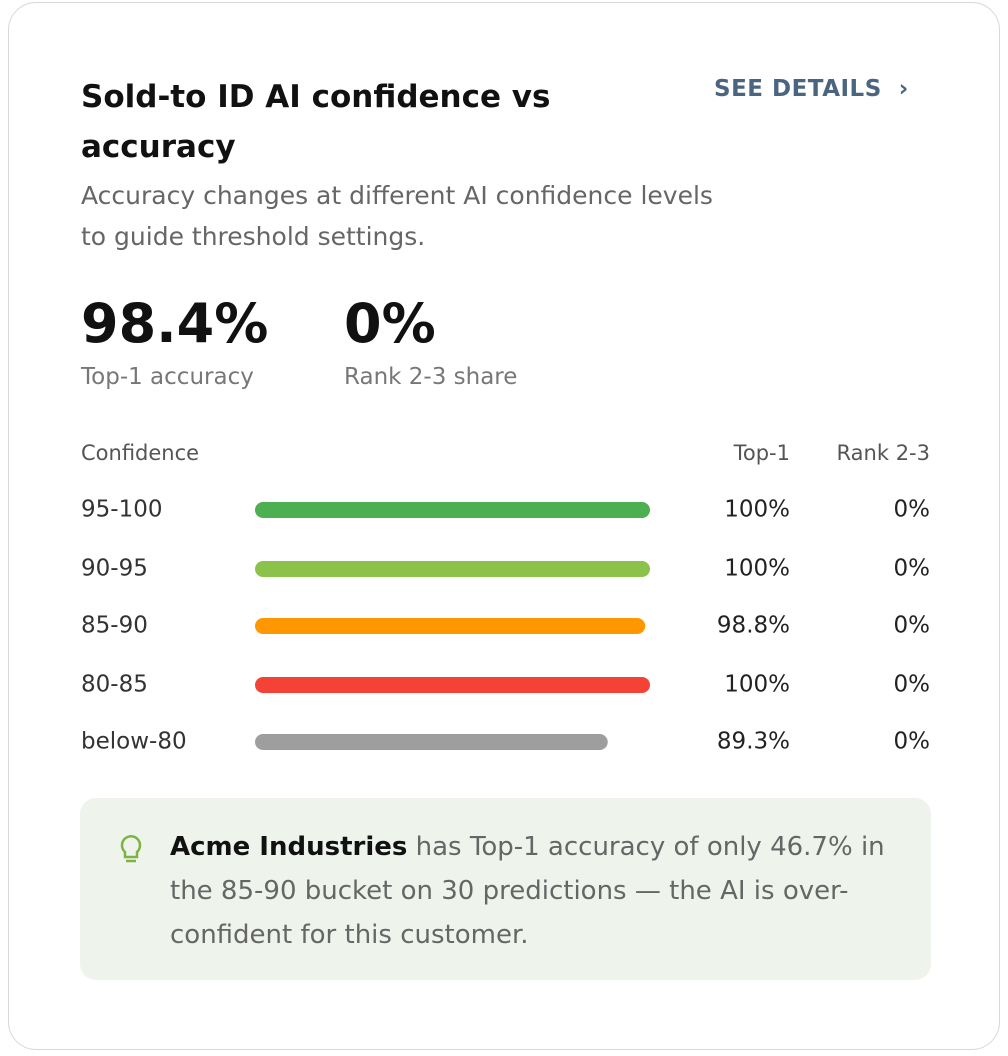 The image size is (1008, 1056). Describe the element at coordinates (883, 453) in the screenshot. I see `column-header: Rank 2-3` at that location.